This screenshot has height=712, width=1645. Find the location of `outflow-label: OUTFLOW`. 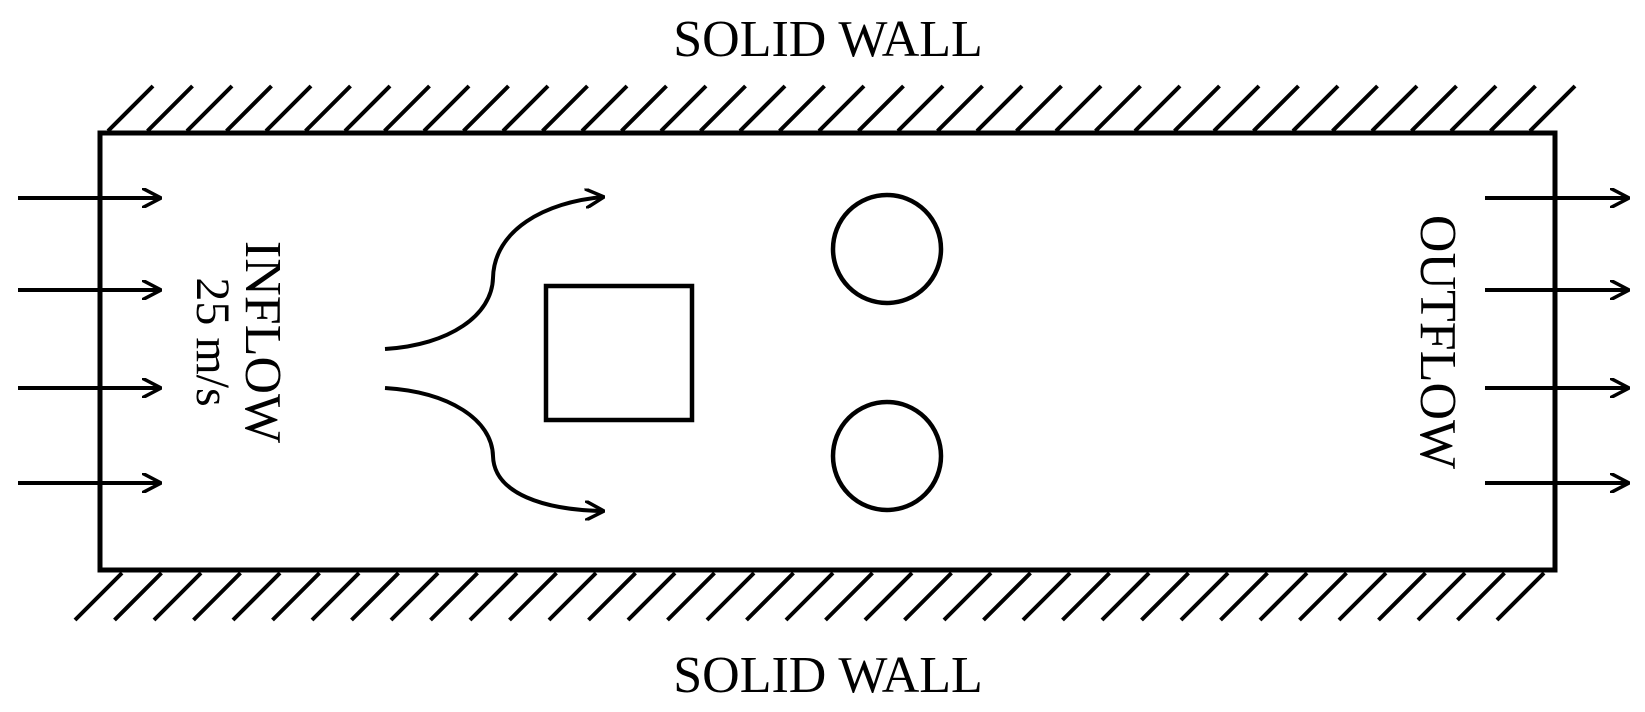

outflow-label: OUTFLOW is located at coordinates (1437, 342).